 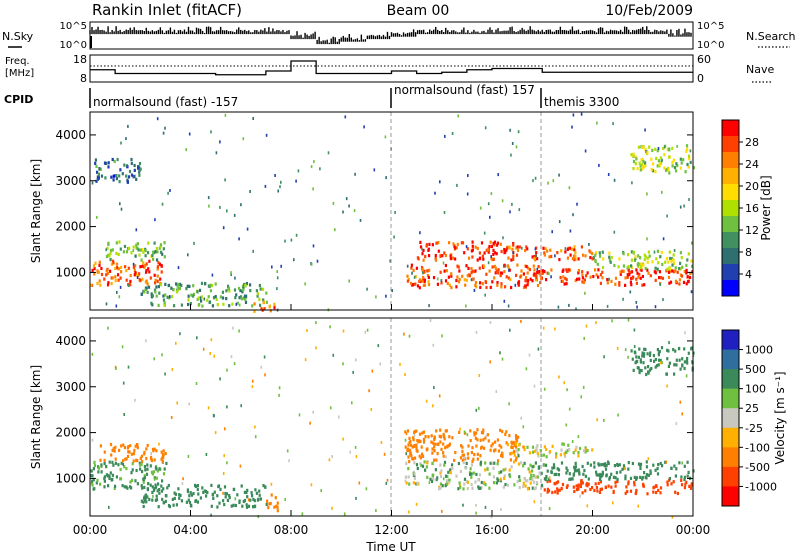 I want to click on radar-title: Rankin Inlet (fitACF), so click(x=167, y=10).